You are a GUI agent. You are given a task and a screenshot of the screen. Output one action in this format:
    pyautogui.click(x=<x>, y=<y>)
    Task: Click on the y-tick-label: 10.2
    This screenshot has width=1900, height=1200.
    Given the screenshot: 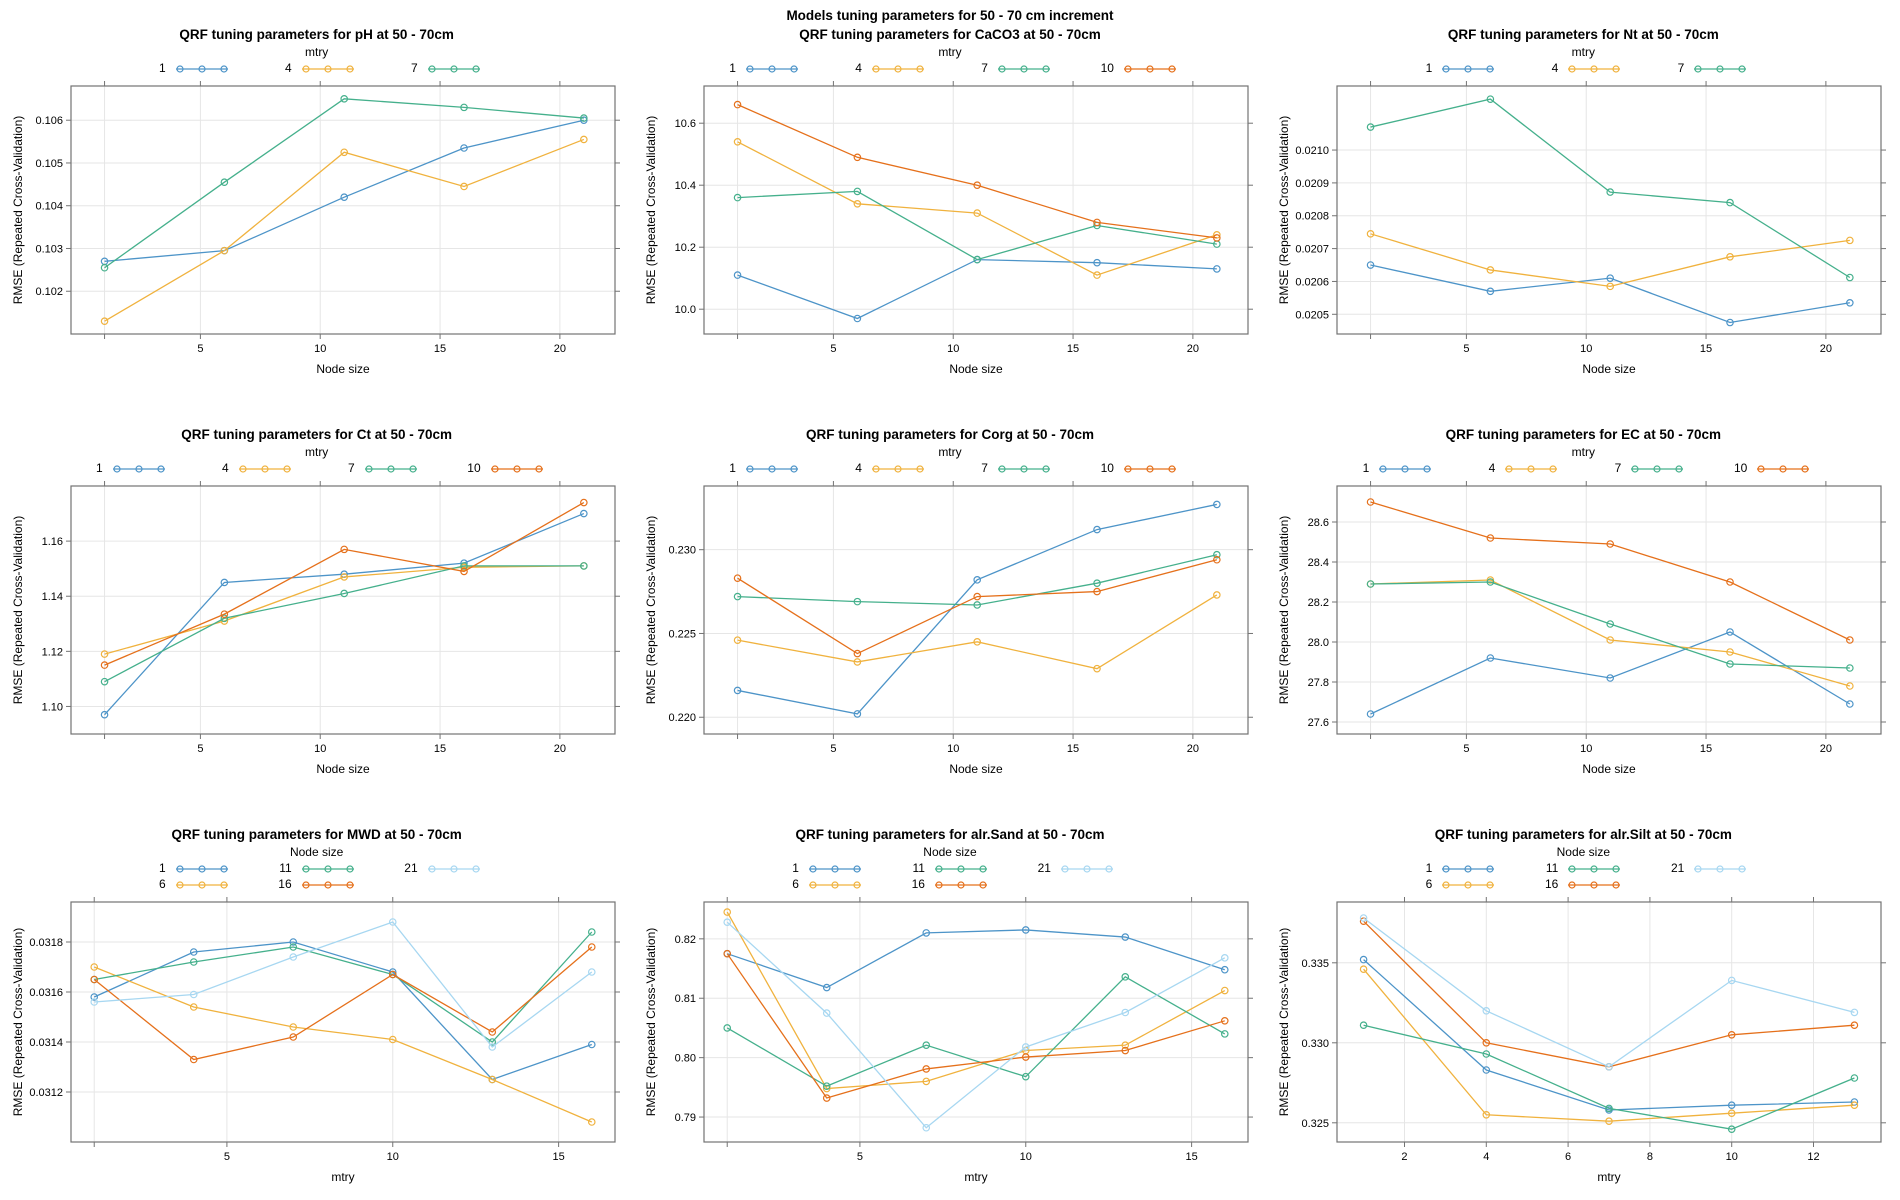 What is the action you would take?
    pyautogui.click(x=685, y=248)
    